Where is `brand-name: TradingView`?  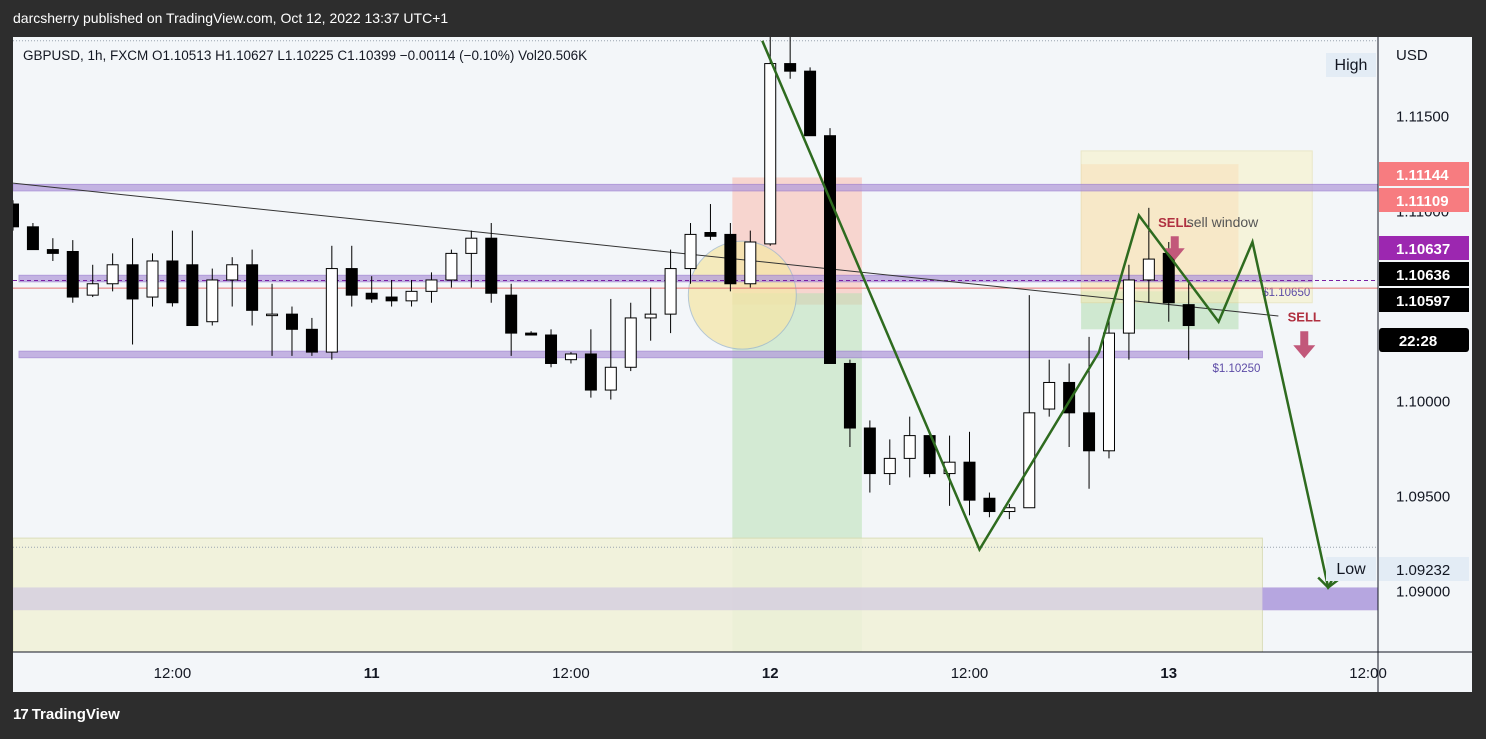 brand-name: TradingView is located at coordinates (75, 714).